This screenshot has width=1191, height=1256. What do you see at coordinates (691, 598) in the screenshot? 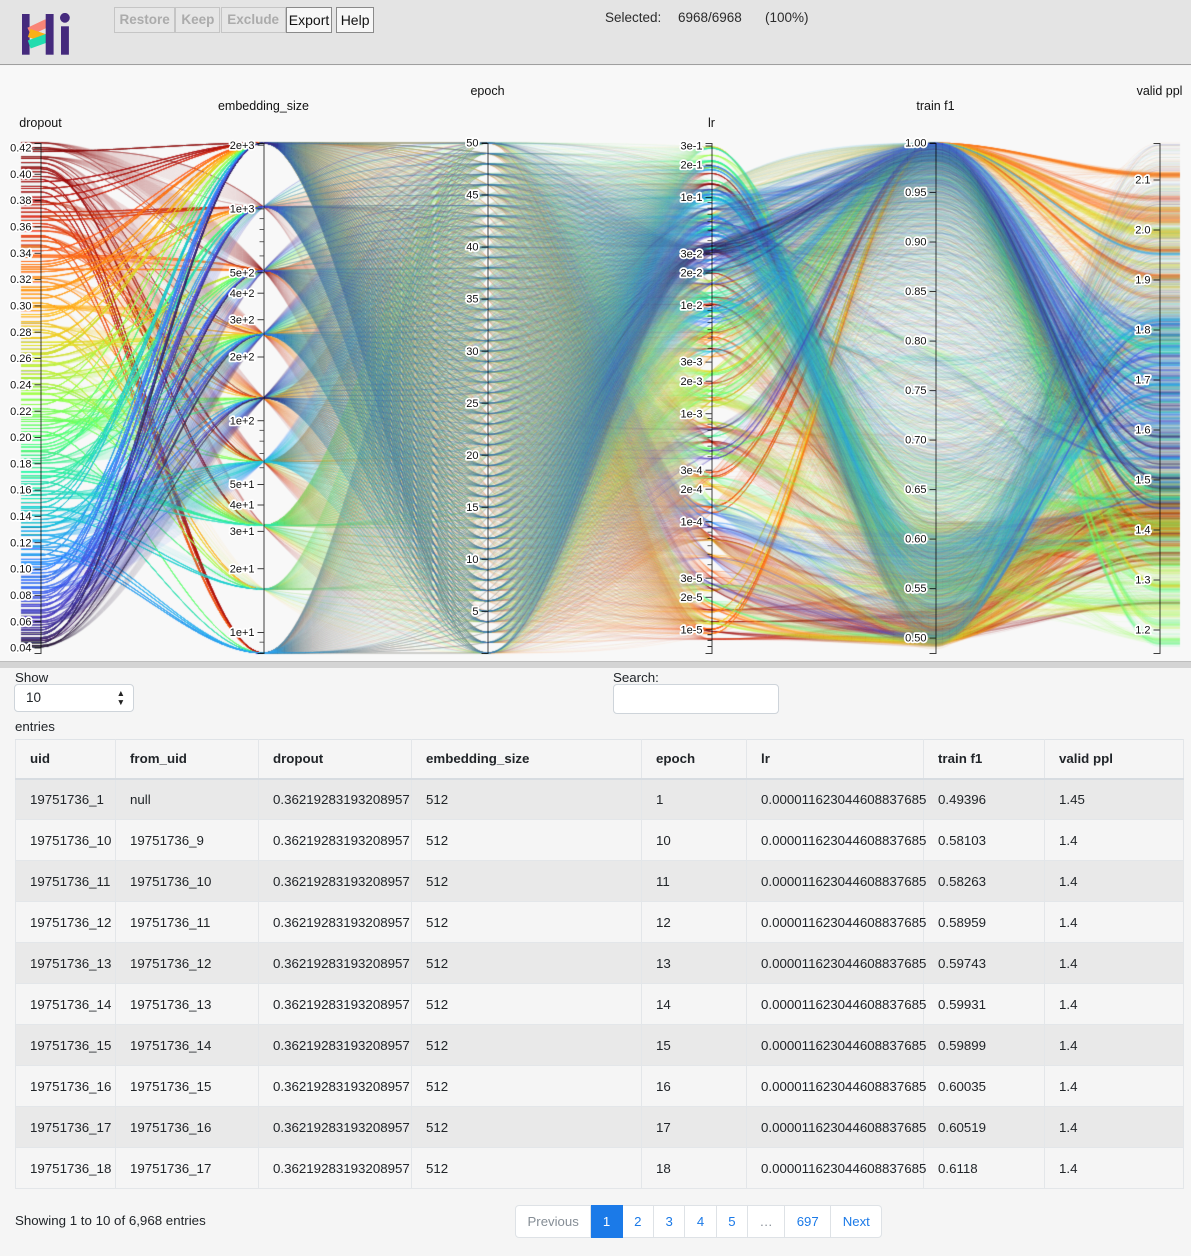
I see `svg-text: 2e-5` at bounding box center [691, 598].